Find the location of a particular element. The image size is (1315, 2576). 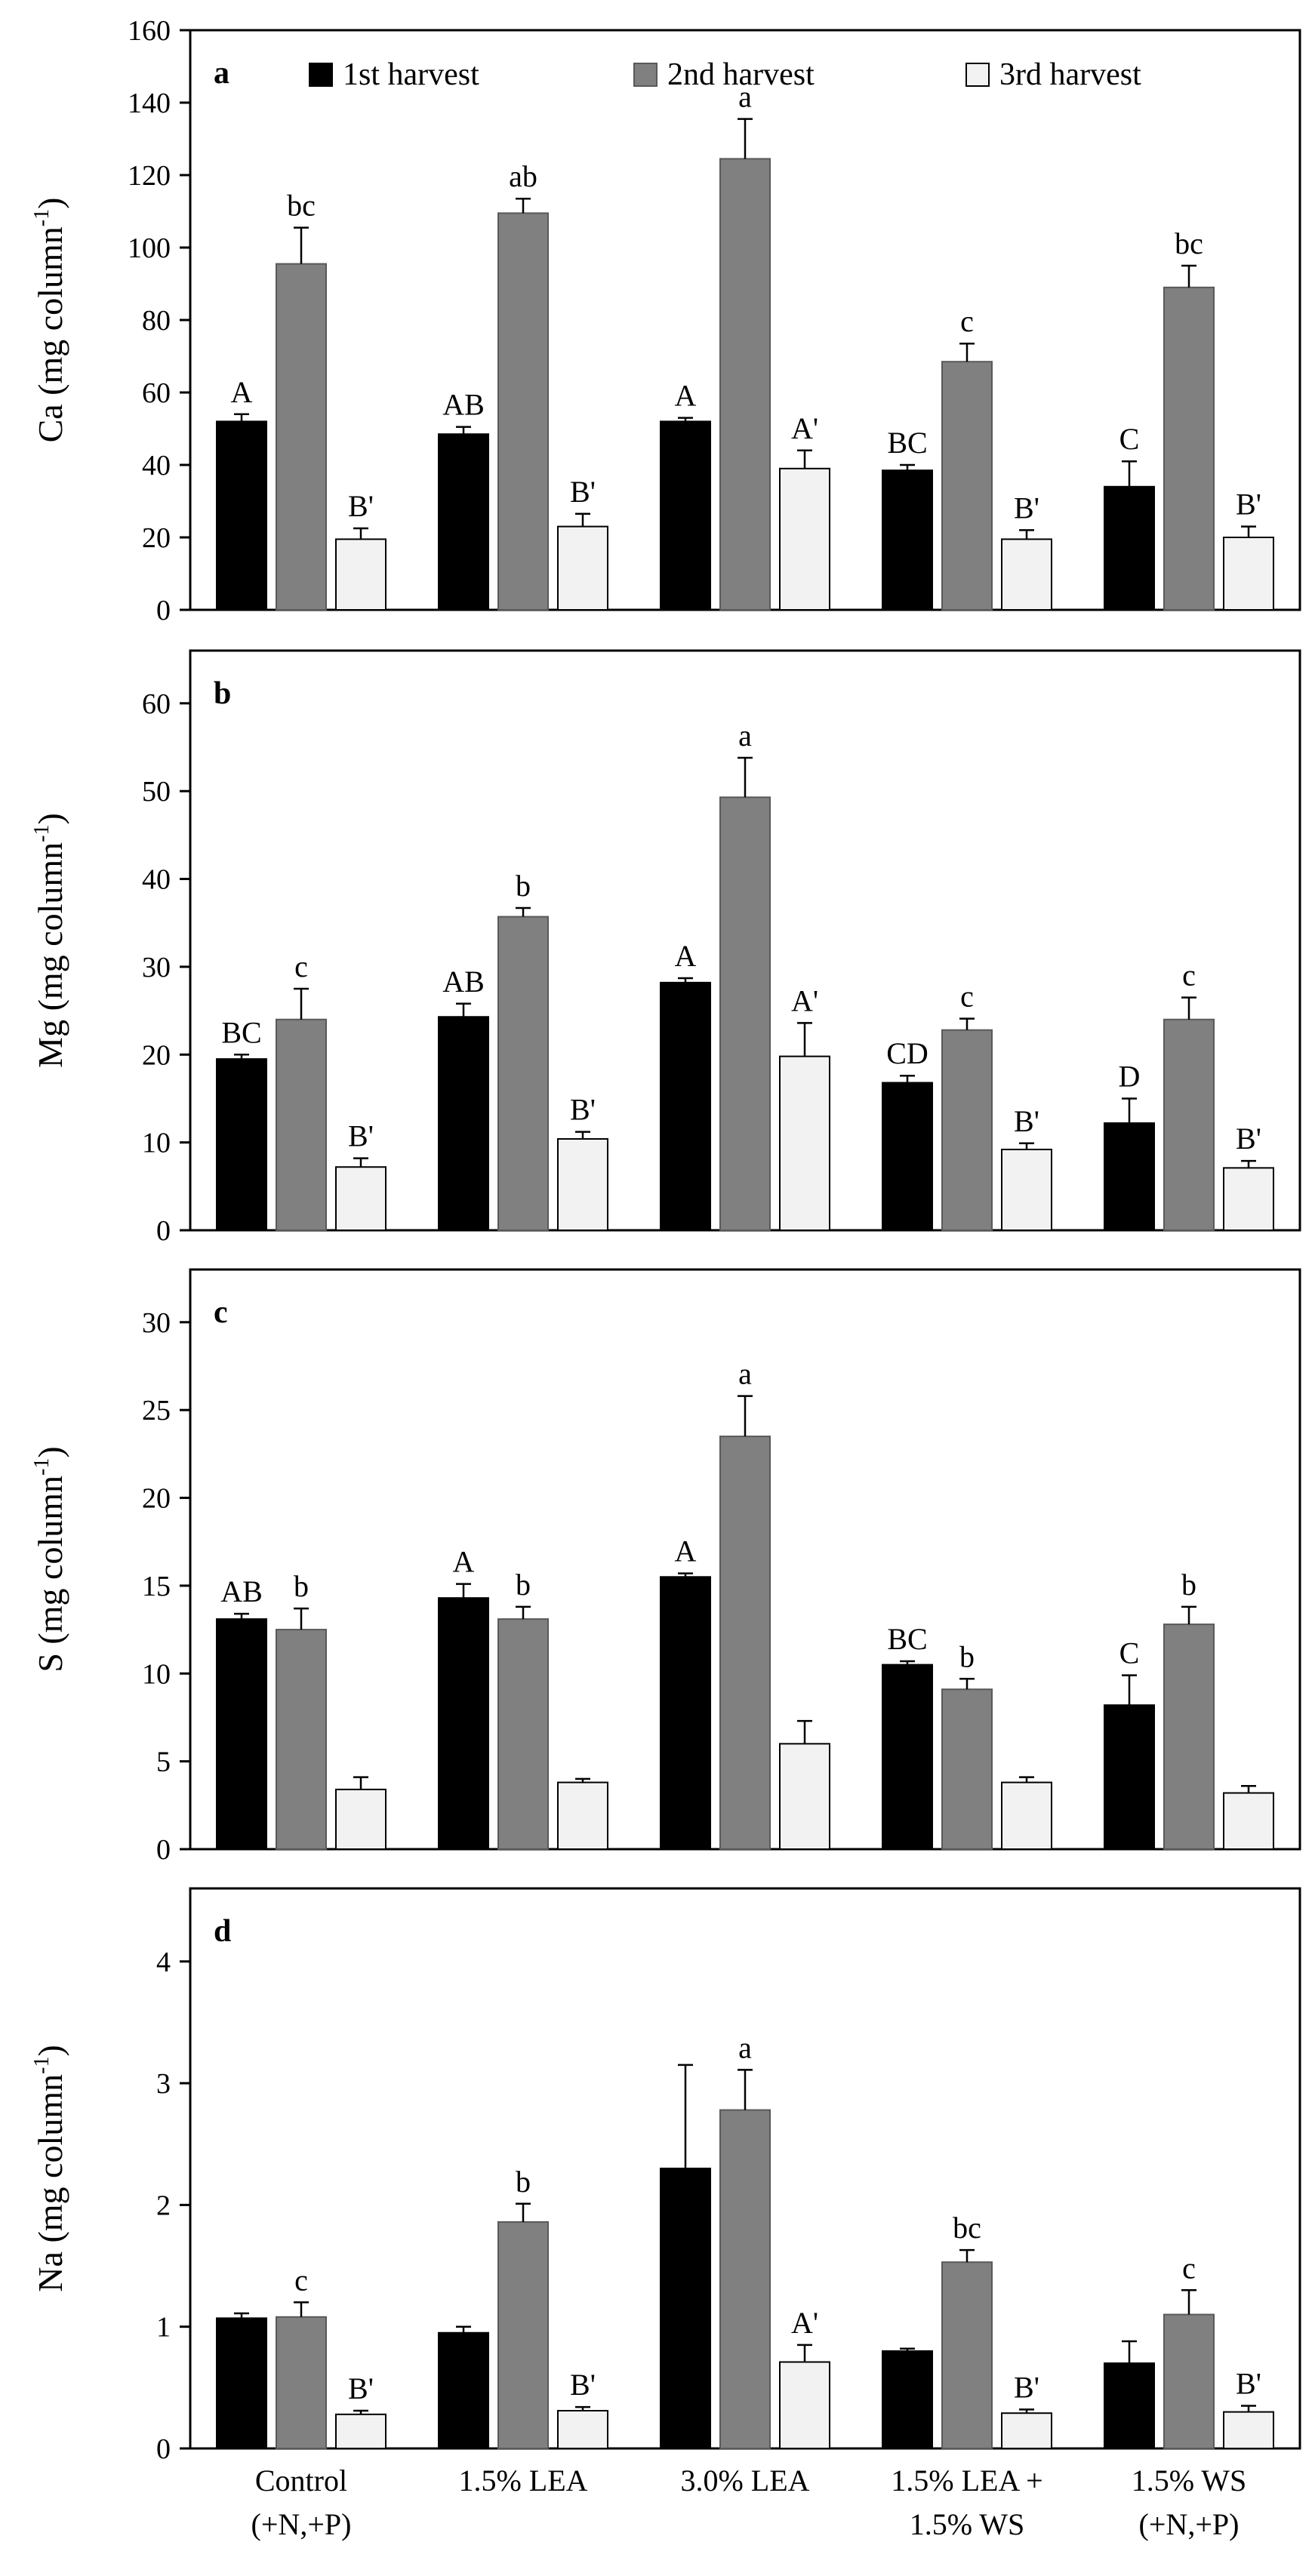

y-tick-label: 80 is located at coordinates (157, 321).